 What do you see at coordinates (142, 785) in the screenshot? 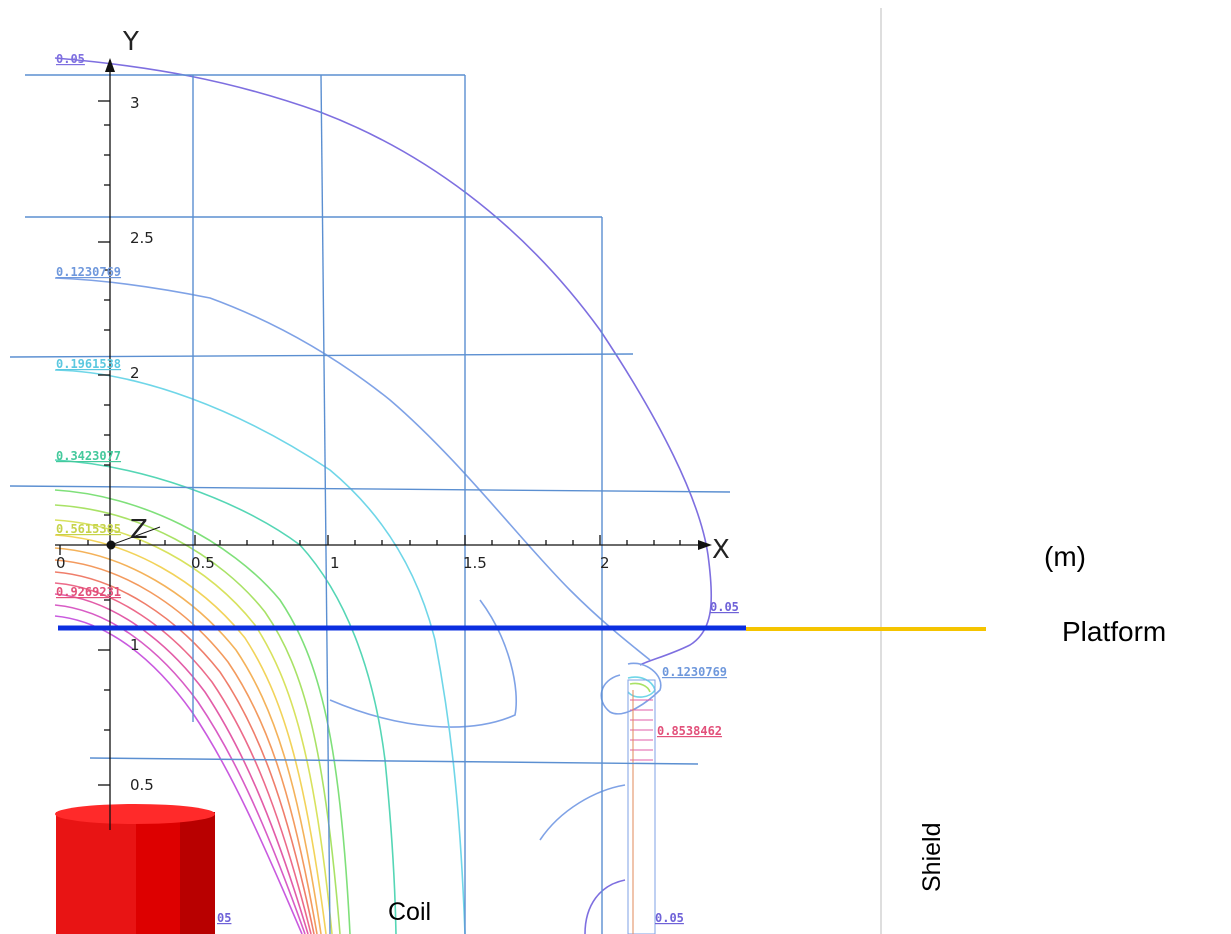
I see `y-tick-label: 0.5` at bounding box center [142, 785].